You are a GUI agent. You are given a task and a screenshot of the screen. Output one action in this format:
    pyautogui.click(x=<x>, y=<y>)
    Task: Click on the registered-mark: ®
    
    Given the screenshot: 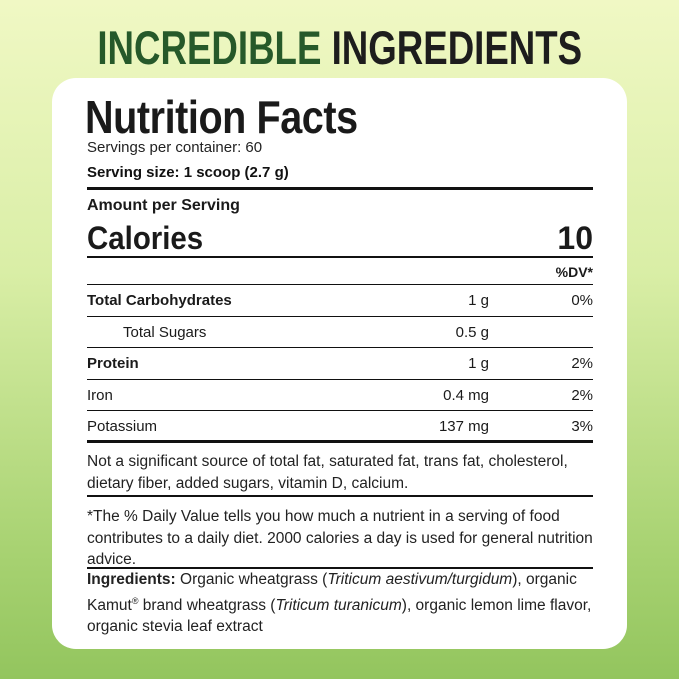 What is the action you would take?
    pyautogui.click(x=135, y=600)
    